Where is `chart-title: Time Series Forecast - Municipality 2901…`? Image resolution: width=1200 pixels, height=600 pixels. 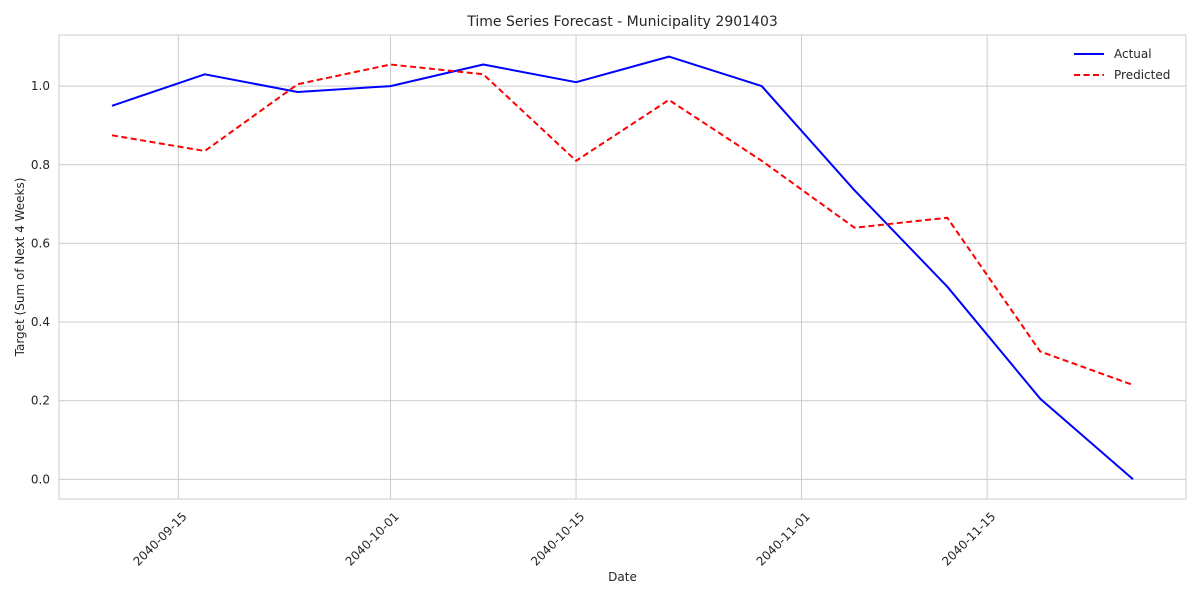
chart-title: Time Series Forecast - Municipality 2901… is located at coordinates (622, 22).